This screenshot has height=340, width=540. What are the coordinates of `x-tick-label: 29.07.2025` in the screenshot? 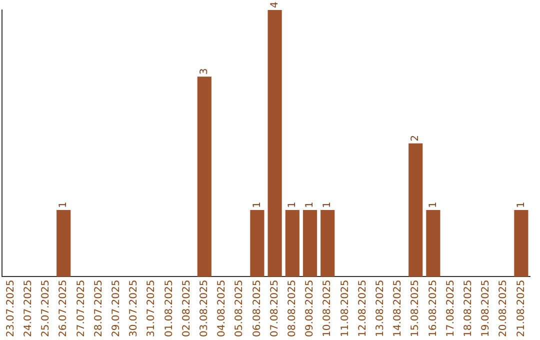 It's located at (116, 309).